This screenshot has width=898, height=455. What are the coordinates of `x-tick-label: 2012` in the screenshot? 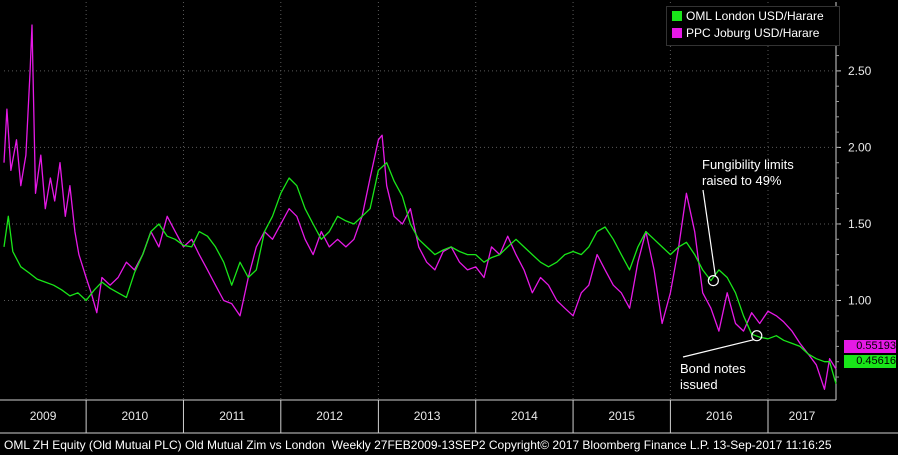 It's located at (329, 416).